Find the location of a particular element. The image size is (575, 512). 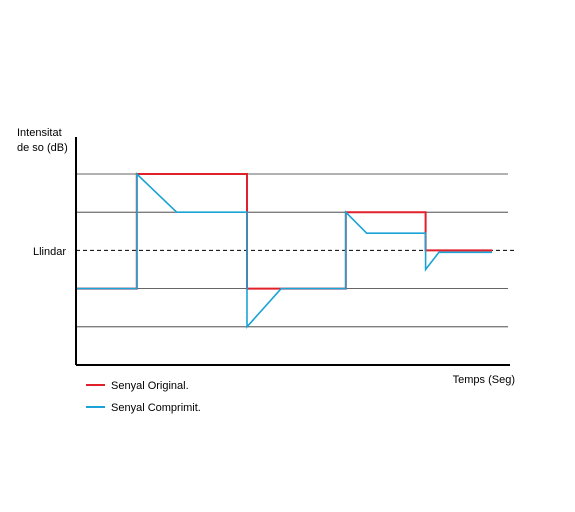

legend: Senyal Original. Senyal Comprimit. is located at coordinates (143, 397).